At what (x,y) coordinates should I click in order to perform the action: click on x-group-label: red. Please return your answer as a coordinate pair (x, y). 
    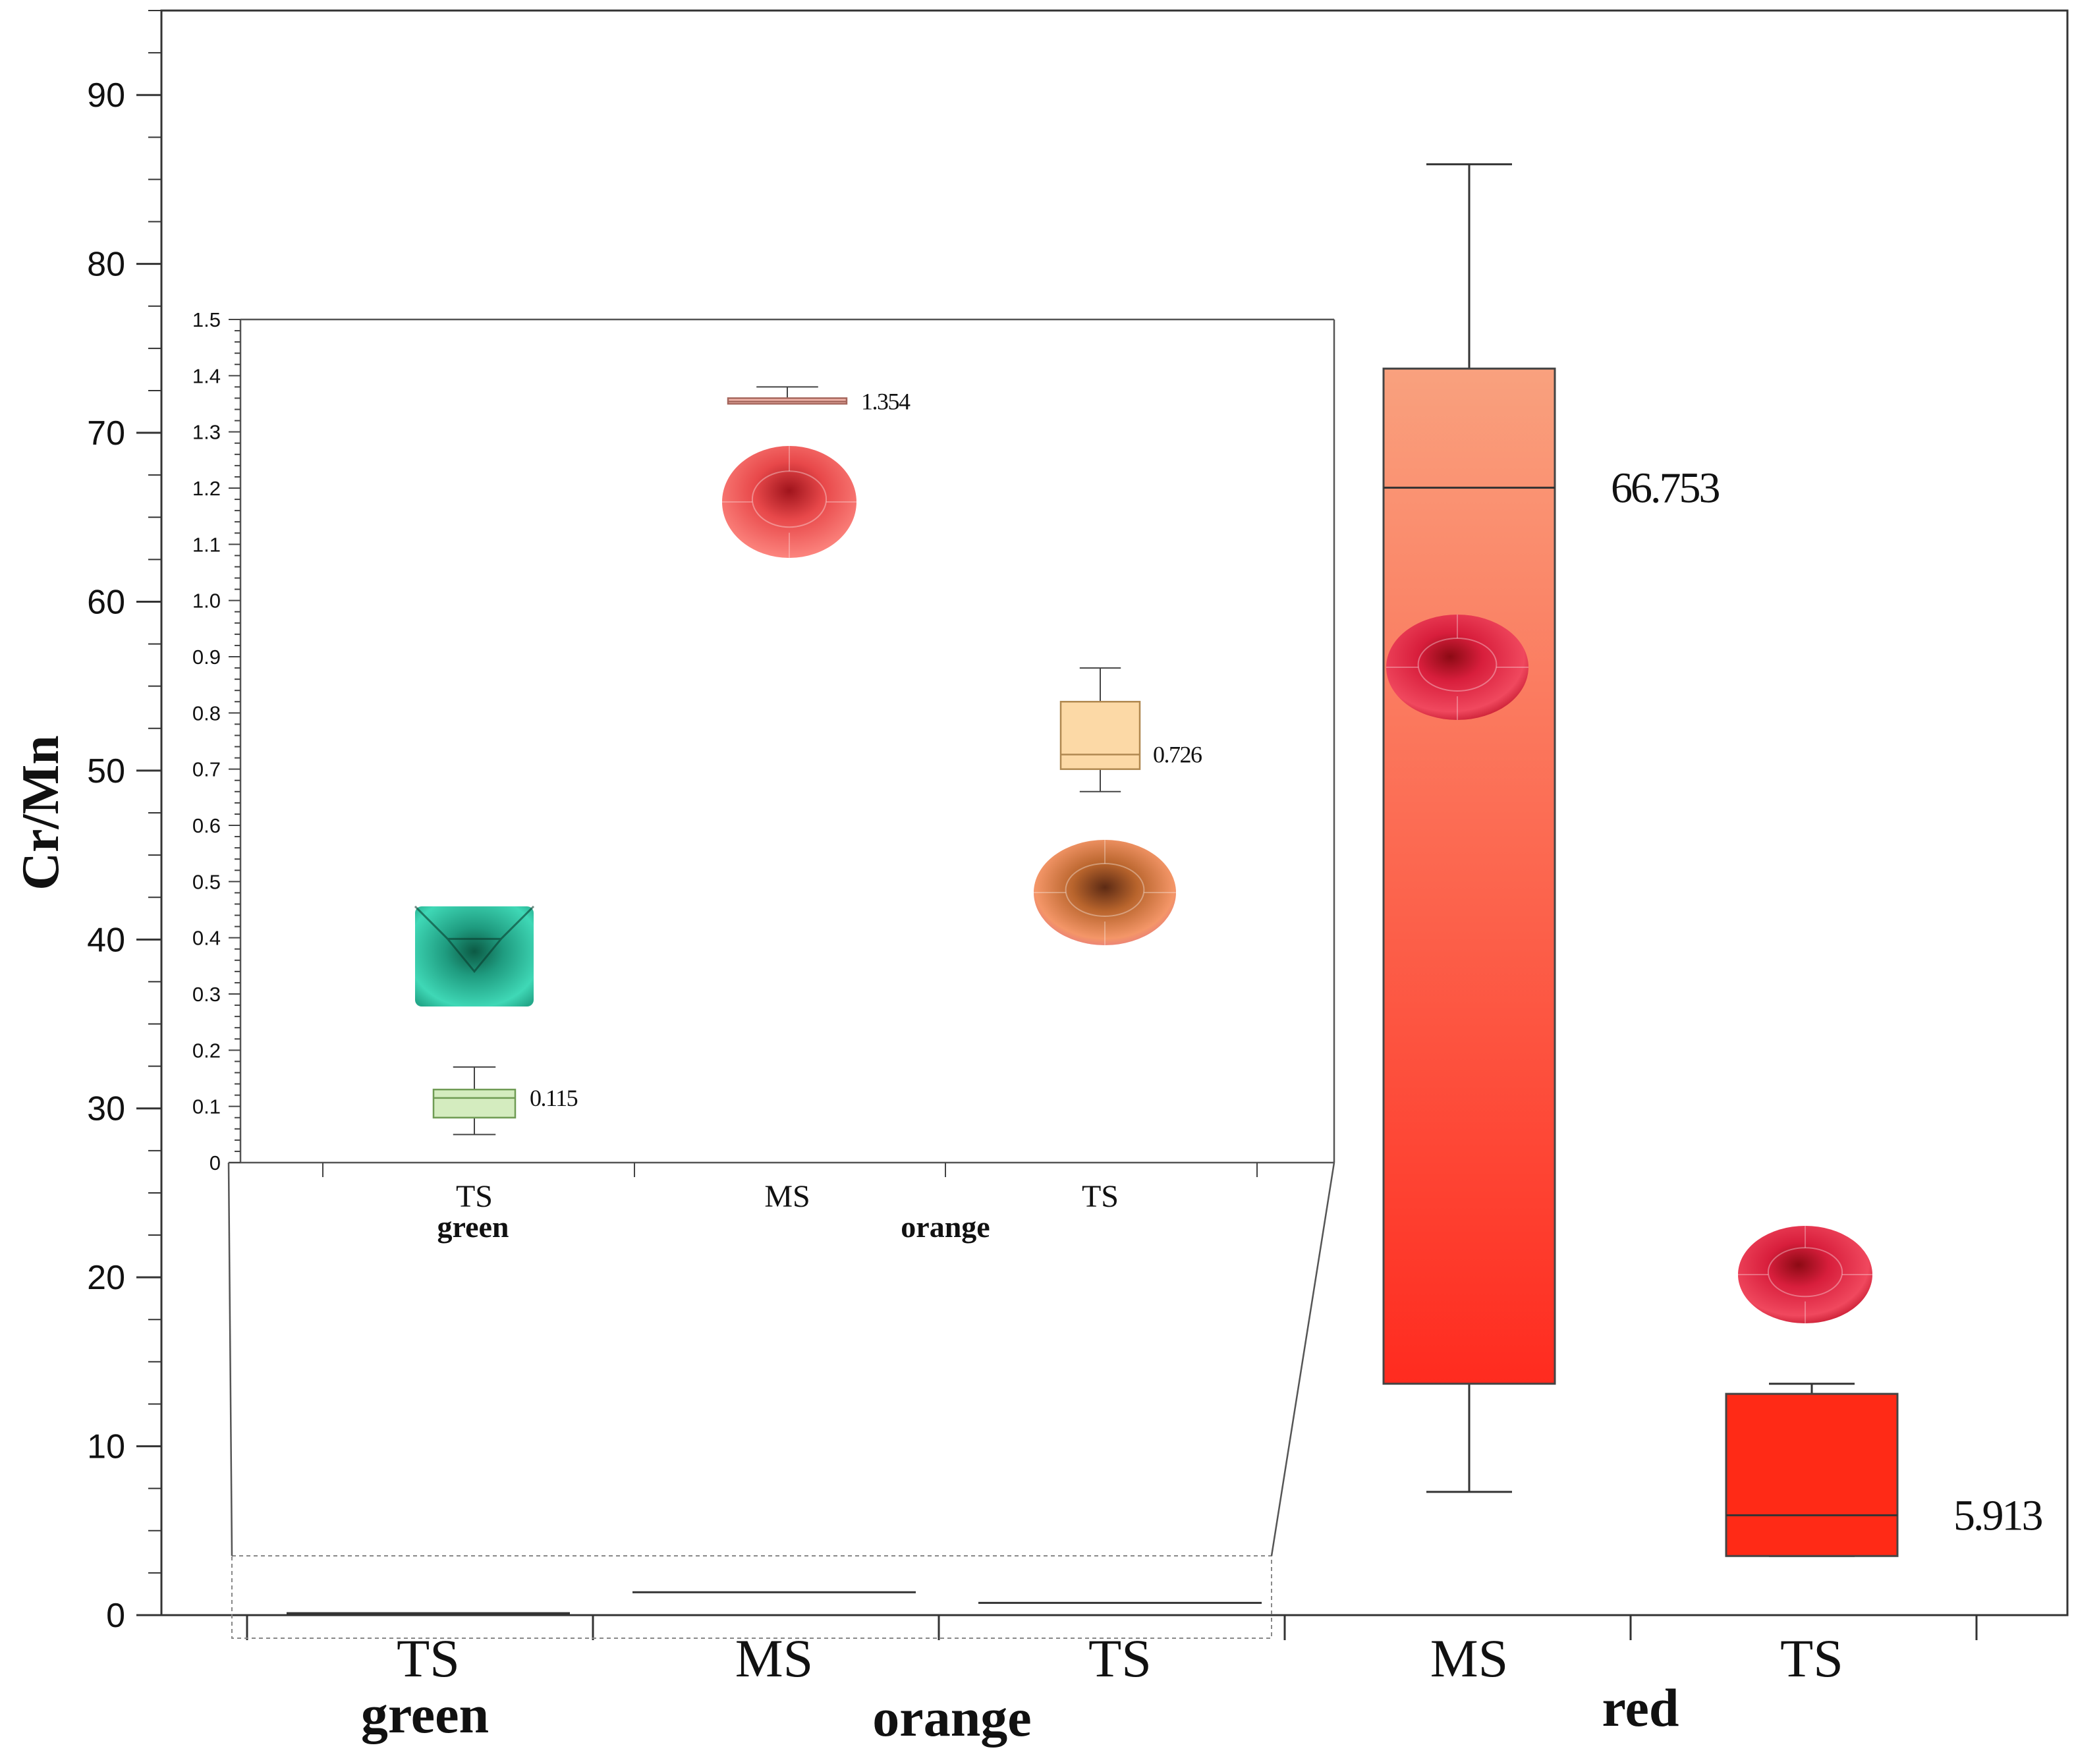
    Looking at the image, I should click on (1640, 1708).